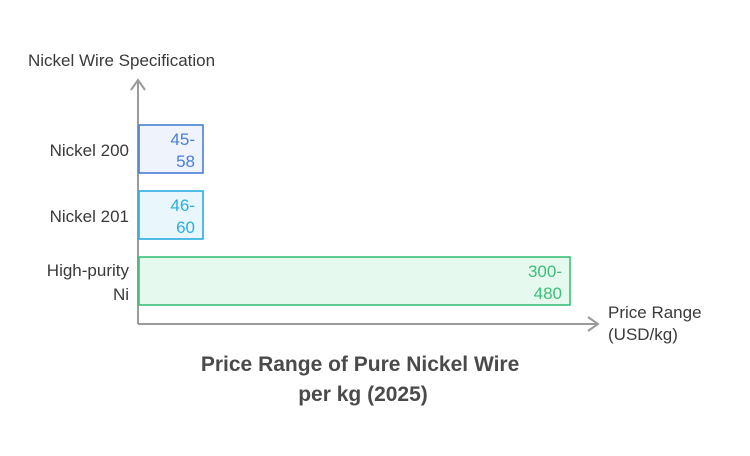 This screenshot has width=750, height=456. I want to click on chart-title-line-2: per kg (2025), so click(363, 394).